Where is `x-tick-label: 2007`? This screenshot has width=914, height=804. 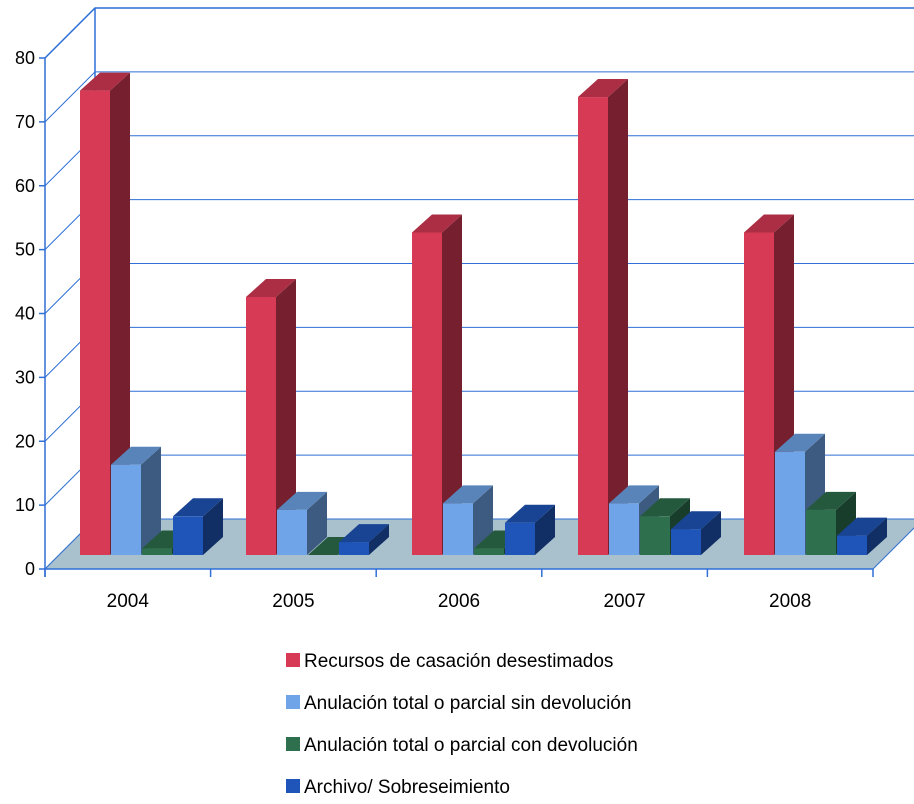 x-tick-label: 2007 is located at coordinates (624, 601).